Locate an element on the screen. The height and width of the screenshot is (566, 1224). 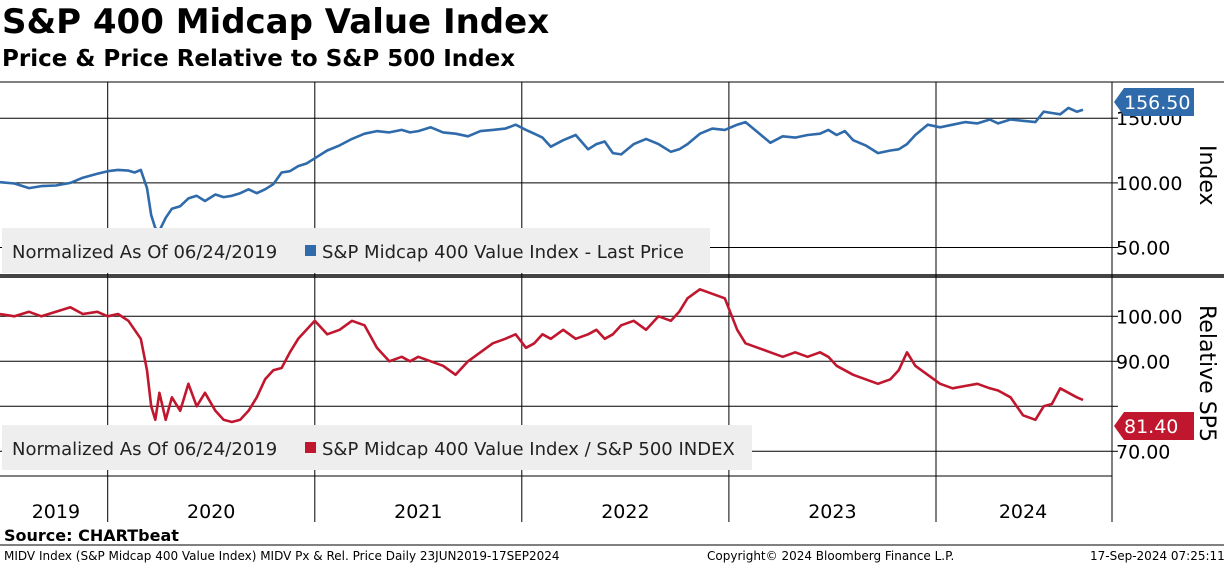
price-y-tick-label: 100.00 is located at coordinates (1149, 184).